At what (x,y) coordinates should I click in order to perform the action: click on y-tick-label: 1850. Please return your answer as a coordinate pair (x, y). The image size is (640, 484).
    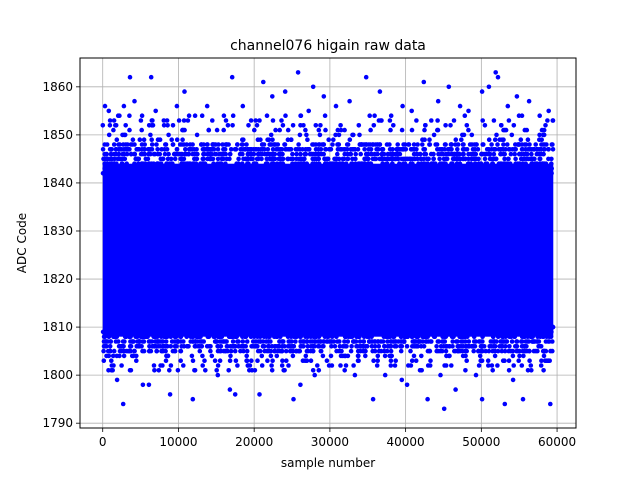
    Looking at the image, I should click on (57, 135).